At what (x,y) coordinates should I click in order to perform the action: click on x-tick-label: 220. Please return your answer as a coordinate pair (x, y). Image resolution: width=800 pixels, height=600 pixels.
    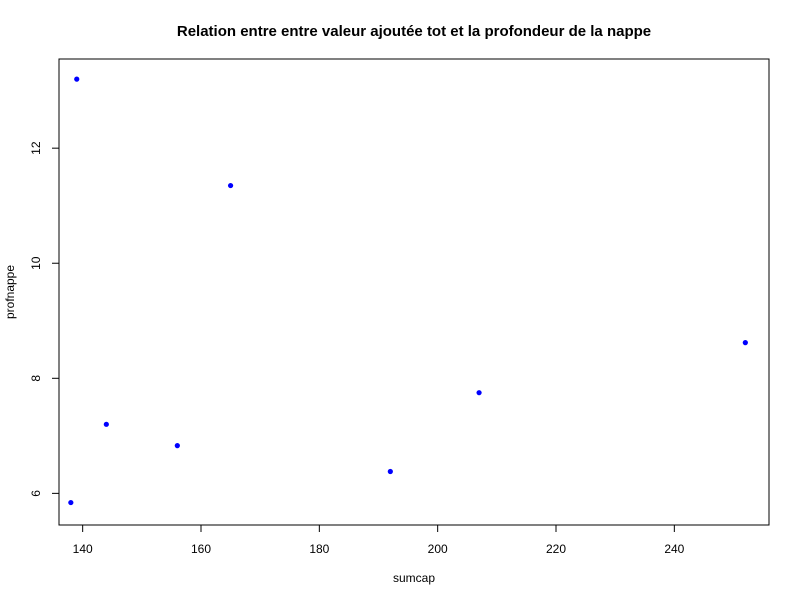
    Looking at the image, I should click on (556, 549).